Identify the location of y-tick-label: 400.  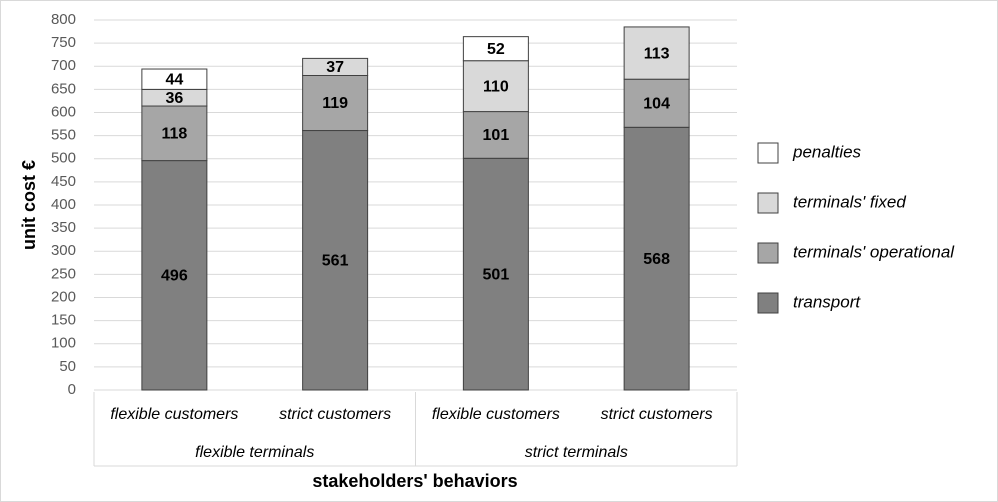
(63, 204).